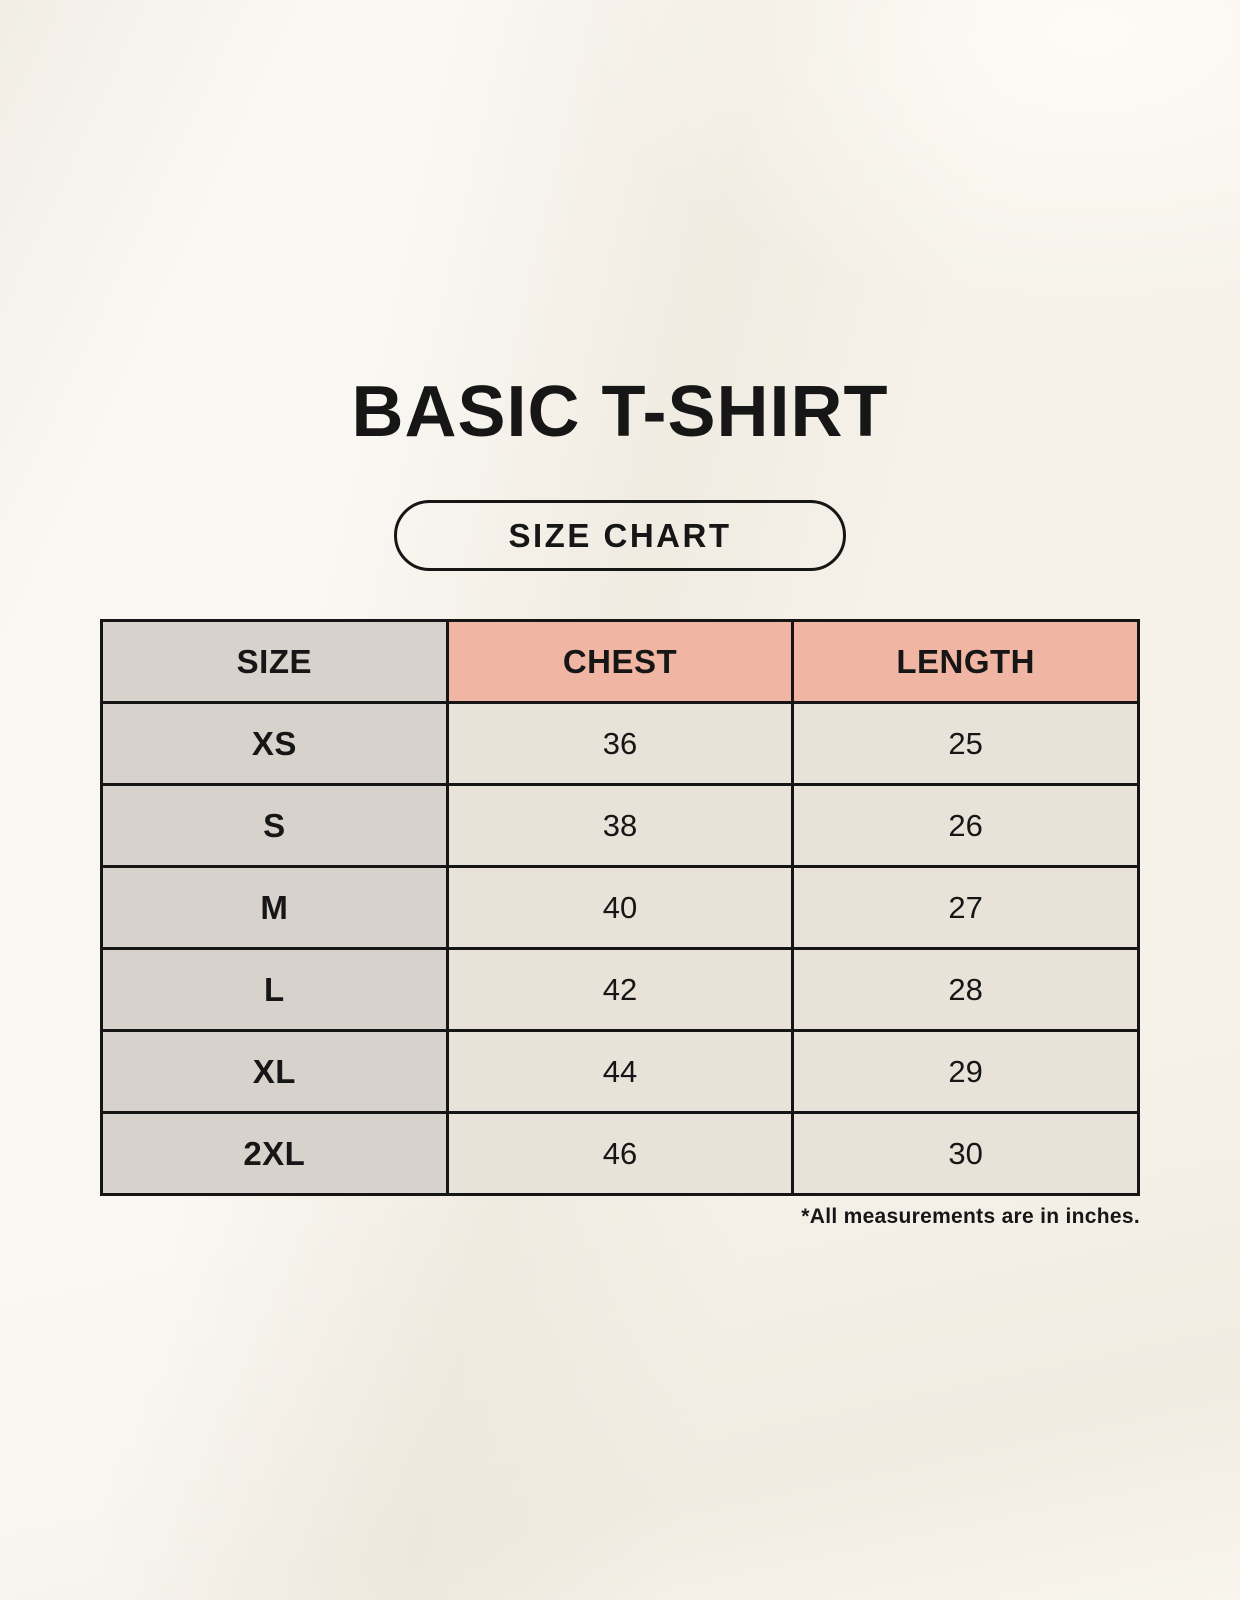 The width and height of the screenshot is (1240, 1600). Describe the element at coordinates (274, 1071) in the screenshot. I see `size-label: XL` at that location.